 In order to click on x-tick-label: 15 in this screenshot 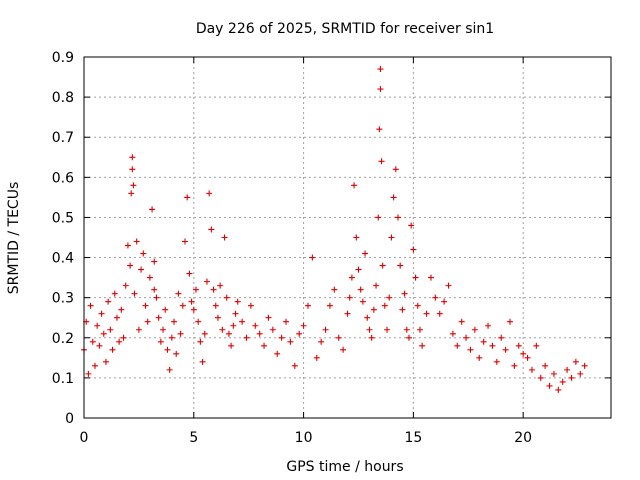, I will do `click(413, 438)`.